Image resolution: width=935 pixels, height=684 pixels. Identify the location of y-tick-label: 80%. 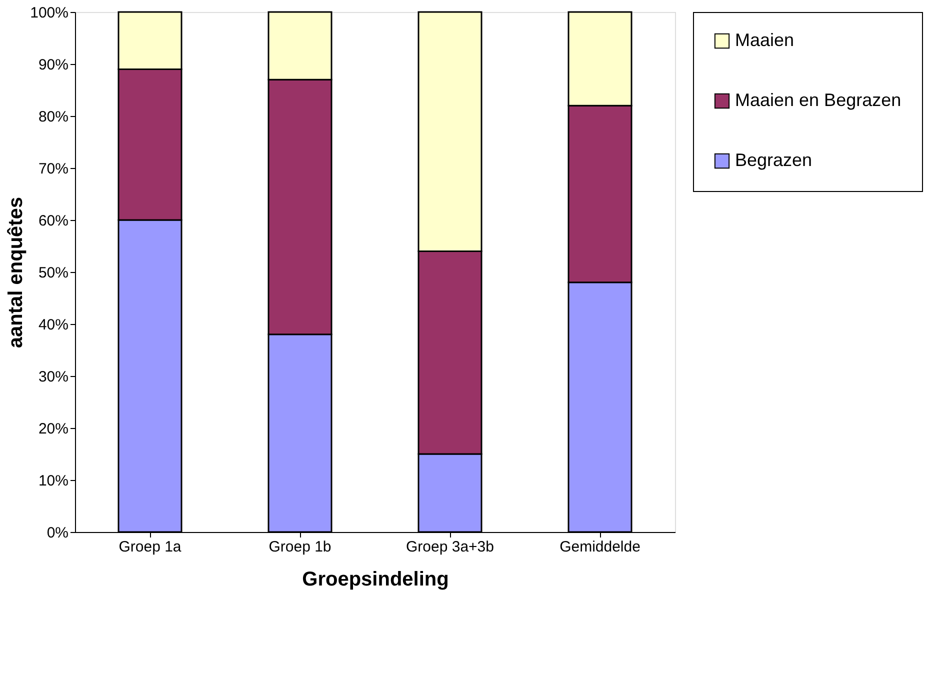
(53, 117).